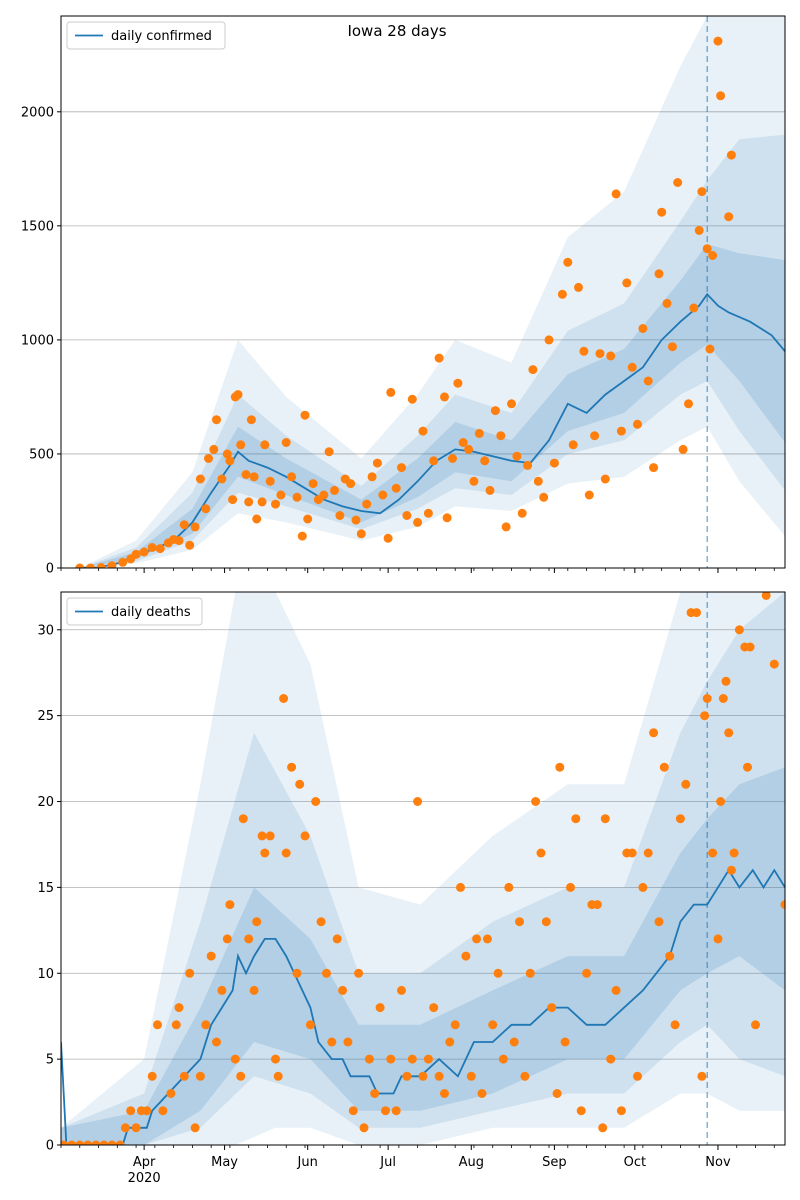  Describe the element at coordinates (144, 1178) in the screenshot. I see `deaths-x-year-label: 2020` at that location.